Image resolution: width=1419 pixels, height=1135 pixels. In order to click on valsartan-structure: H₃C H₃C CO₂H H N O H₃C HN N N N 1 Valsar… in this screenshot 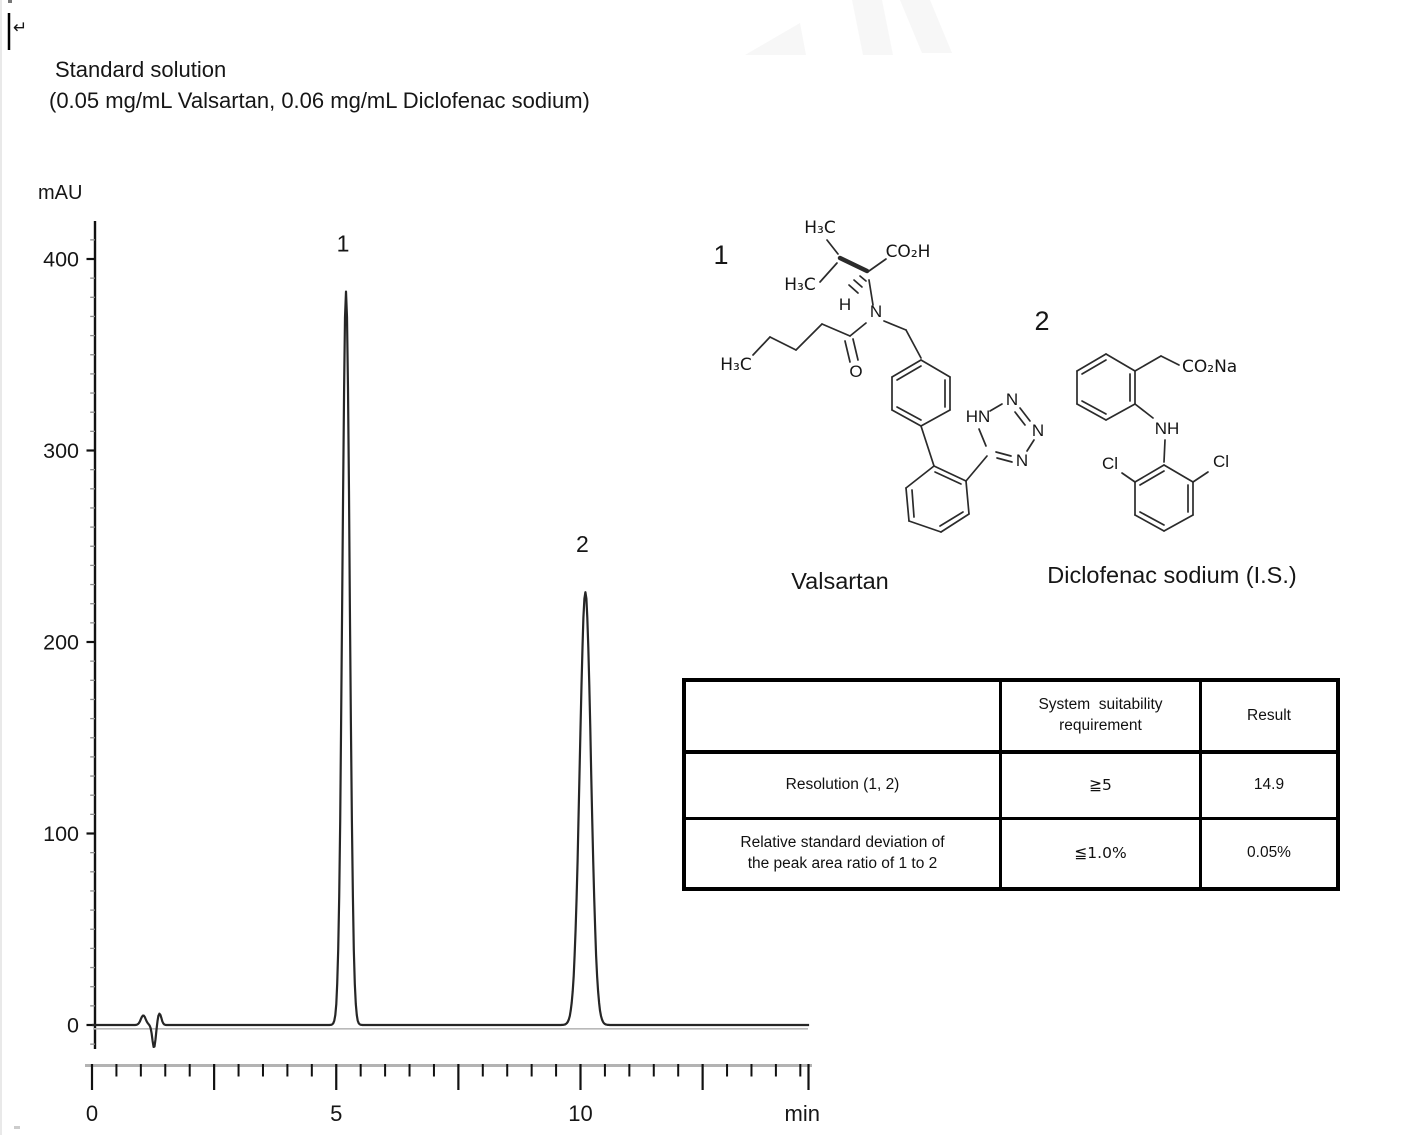, I will do `click(878, 406)`.